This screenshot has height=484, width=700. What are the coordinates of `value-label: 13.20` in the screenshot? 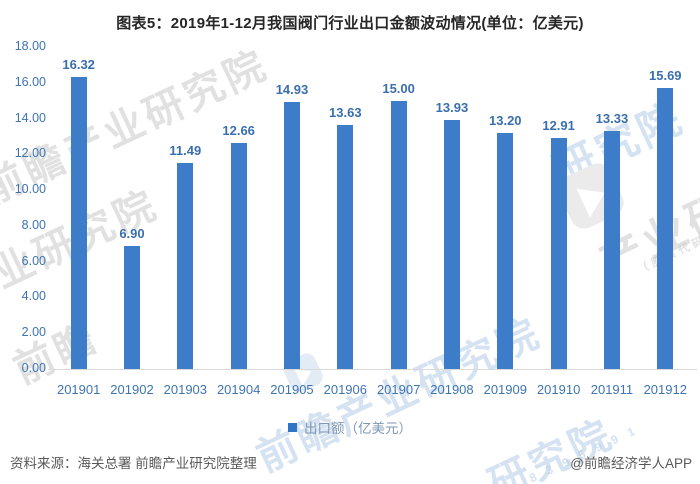 It's located at (505, 120).